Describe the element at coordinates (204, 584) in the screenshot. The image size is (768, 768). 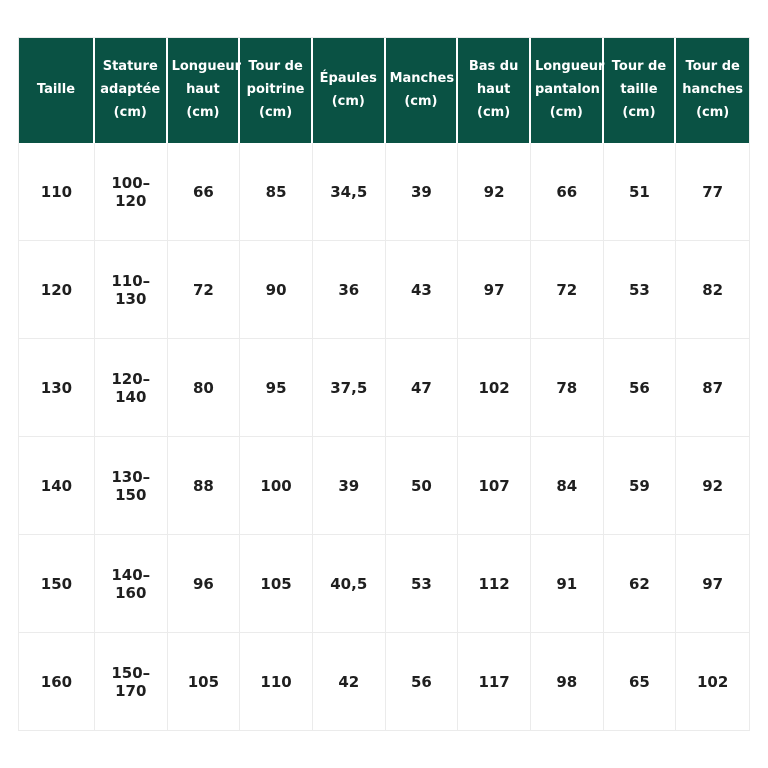
I see `table-cell-longueur-haut: 96` at that location.